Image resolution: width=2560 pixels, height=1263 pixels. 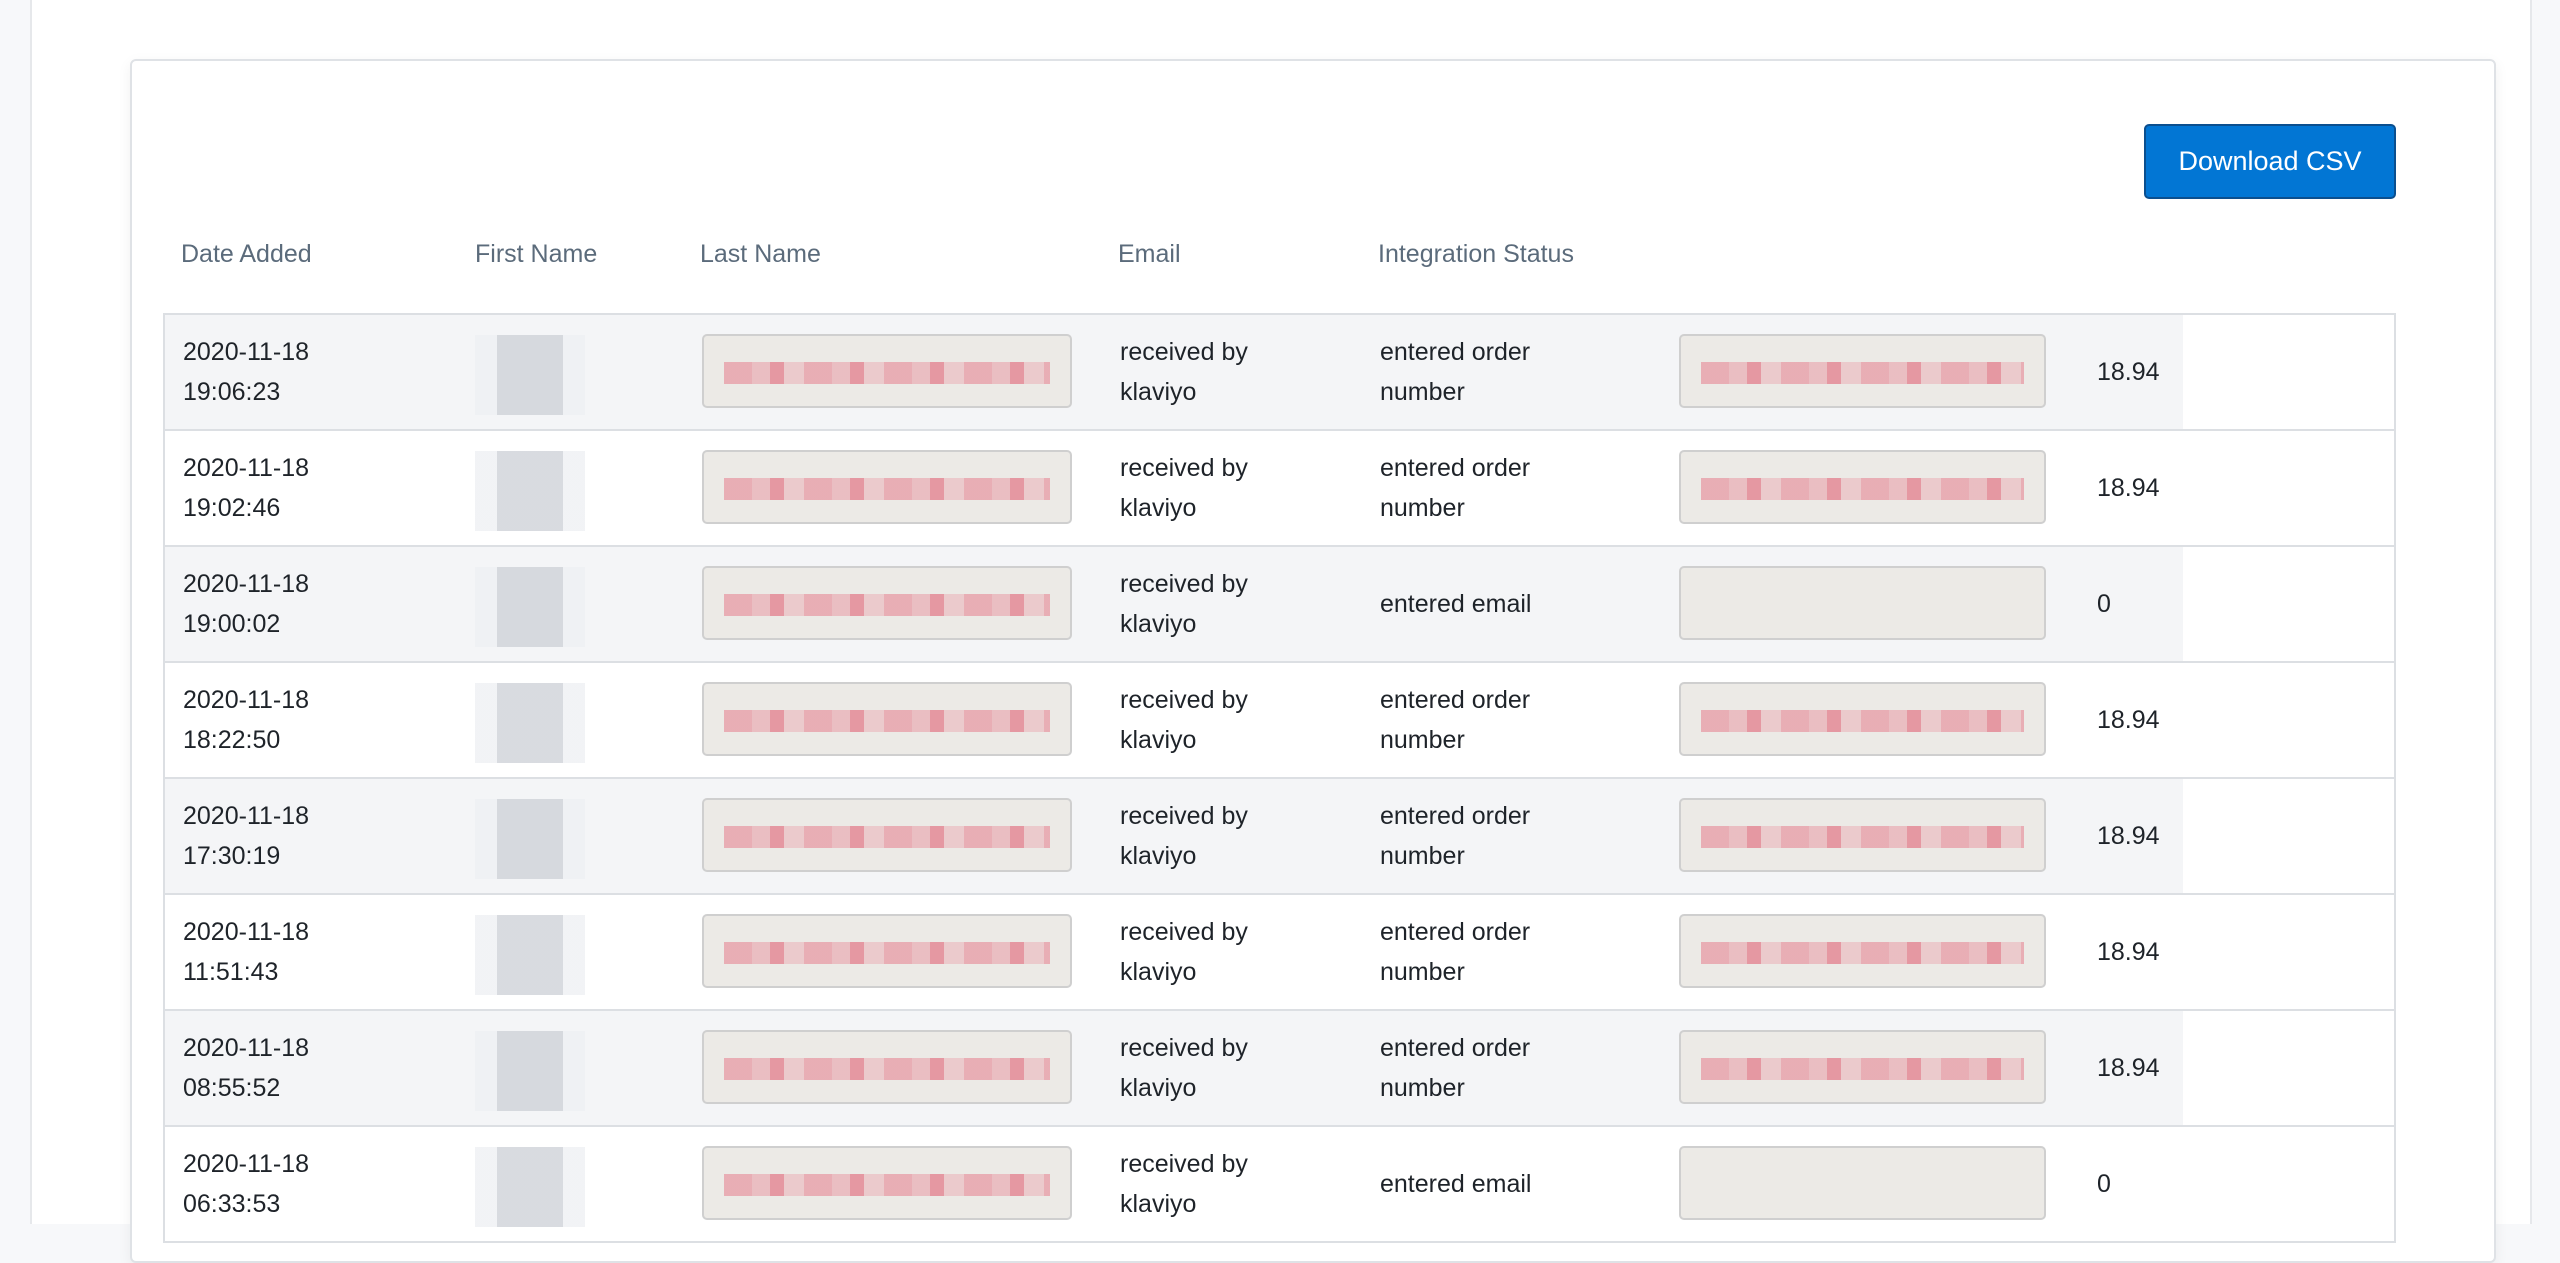 I want to click on date-added-cell: 2020-11-18 19:06:23, so click(x=246, y=372).